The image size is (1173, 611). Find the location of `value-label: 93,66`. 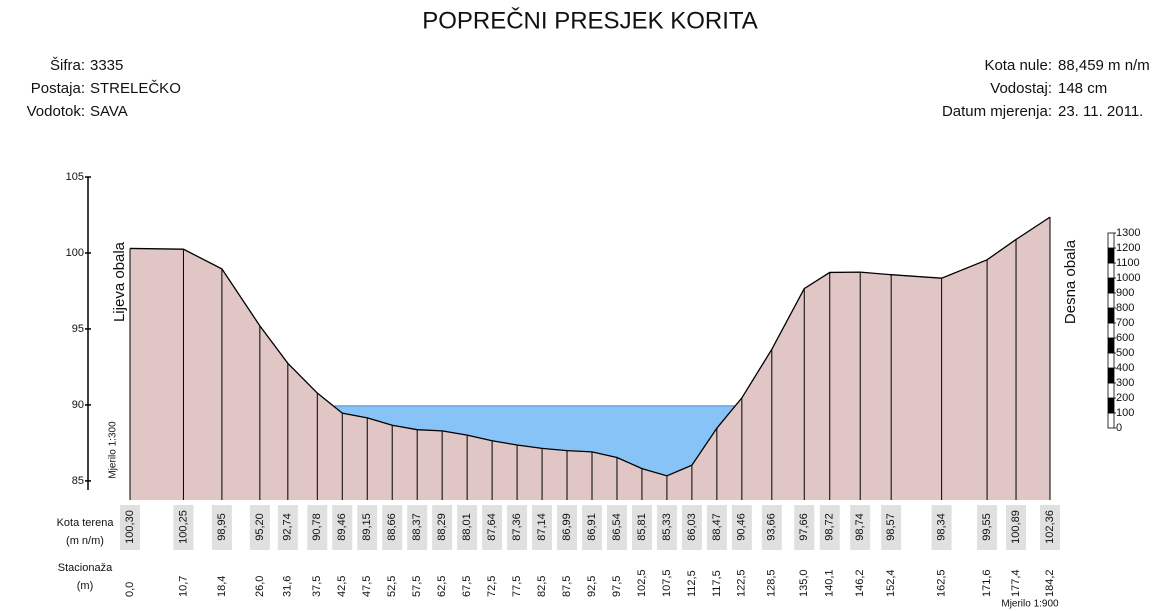

value-label: 93,66 is located at coordinates (772, 527).